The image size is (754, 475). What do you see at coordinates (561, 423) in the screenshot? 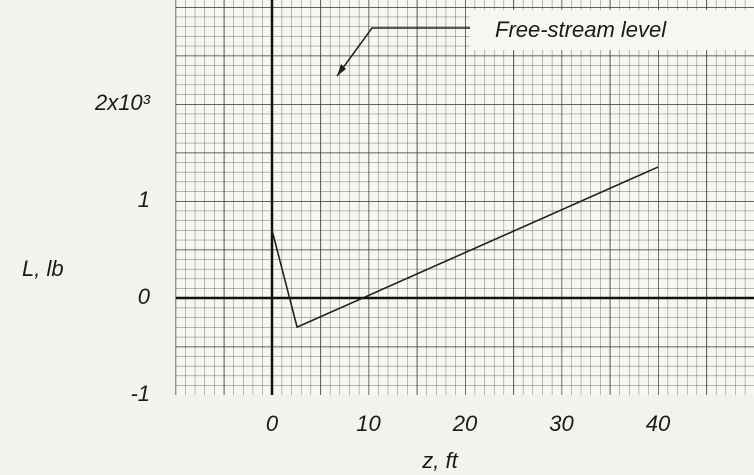
I see `x-tick-label: 30` at bounding box center [561, 423].